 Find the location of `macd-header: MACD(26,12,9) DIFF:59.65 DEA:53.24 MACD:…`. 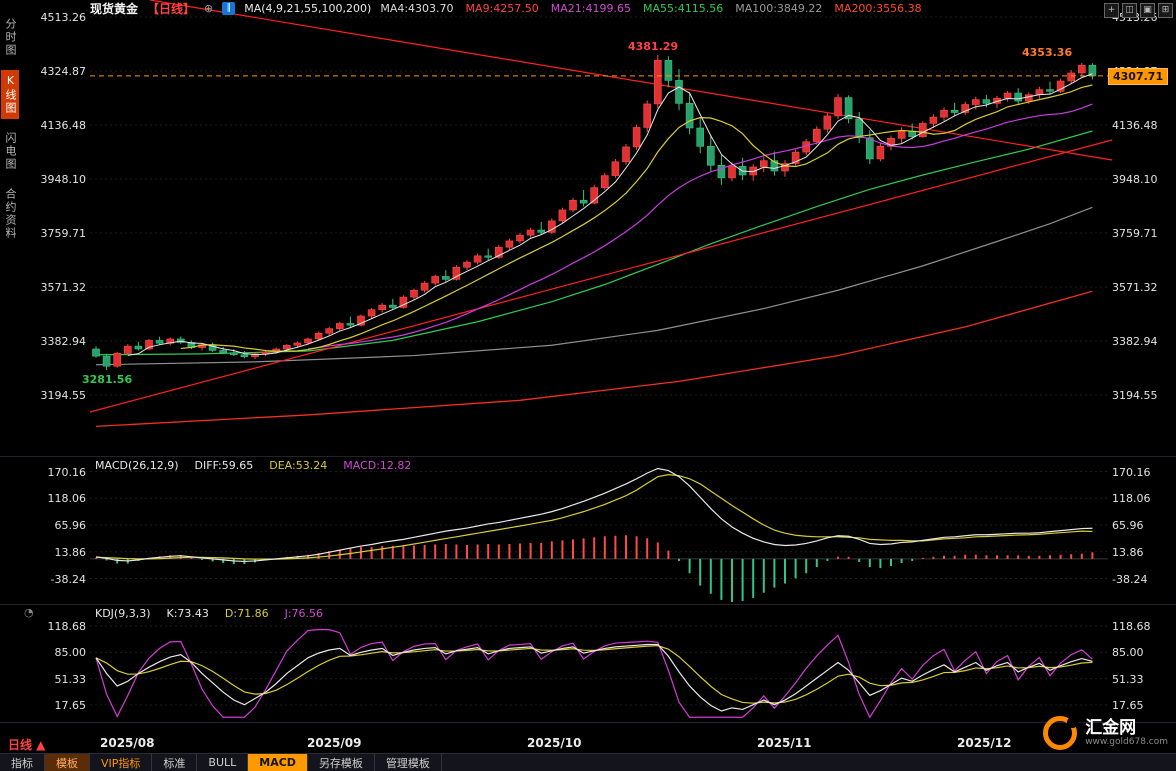

macd-header: MACD(26,12,9) DIFF:59.65 DEA:53.24 MACD:… is located at coordinates (253, 465).